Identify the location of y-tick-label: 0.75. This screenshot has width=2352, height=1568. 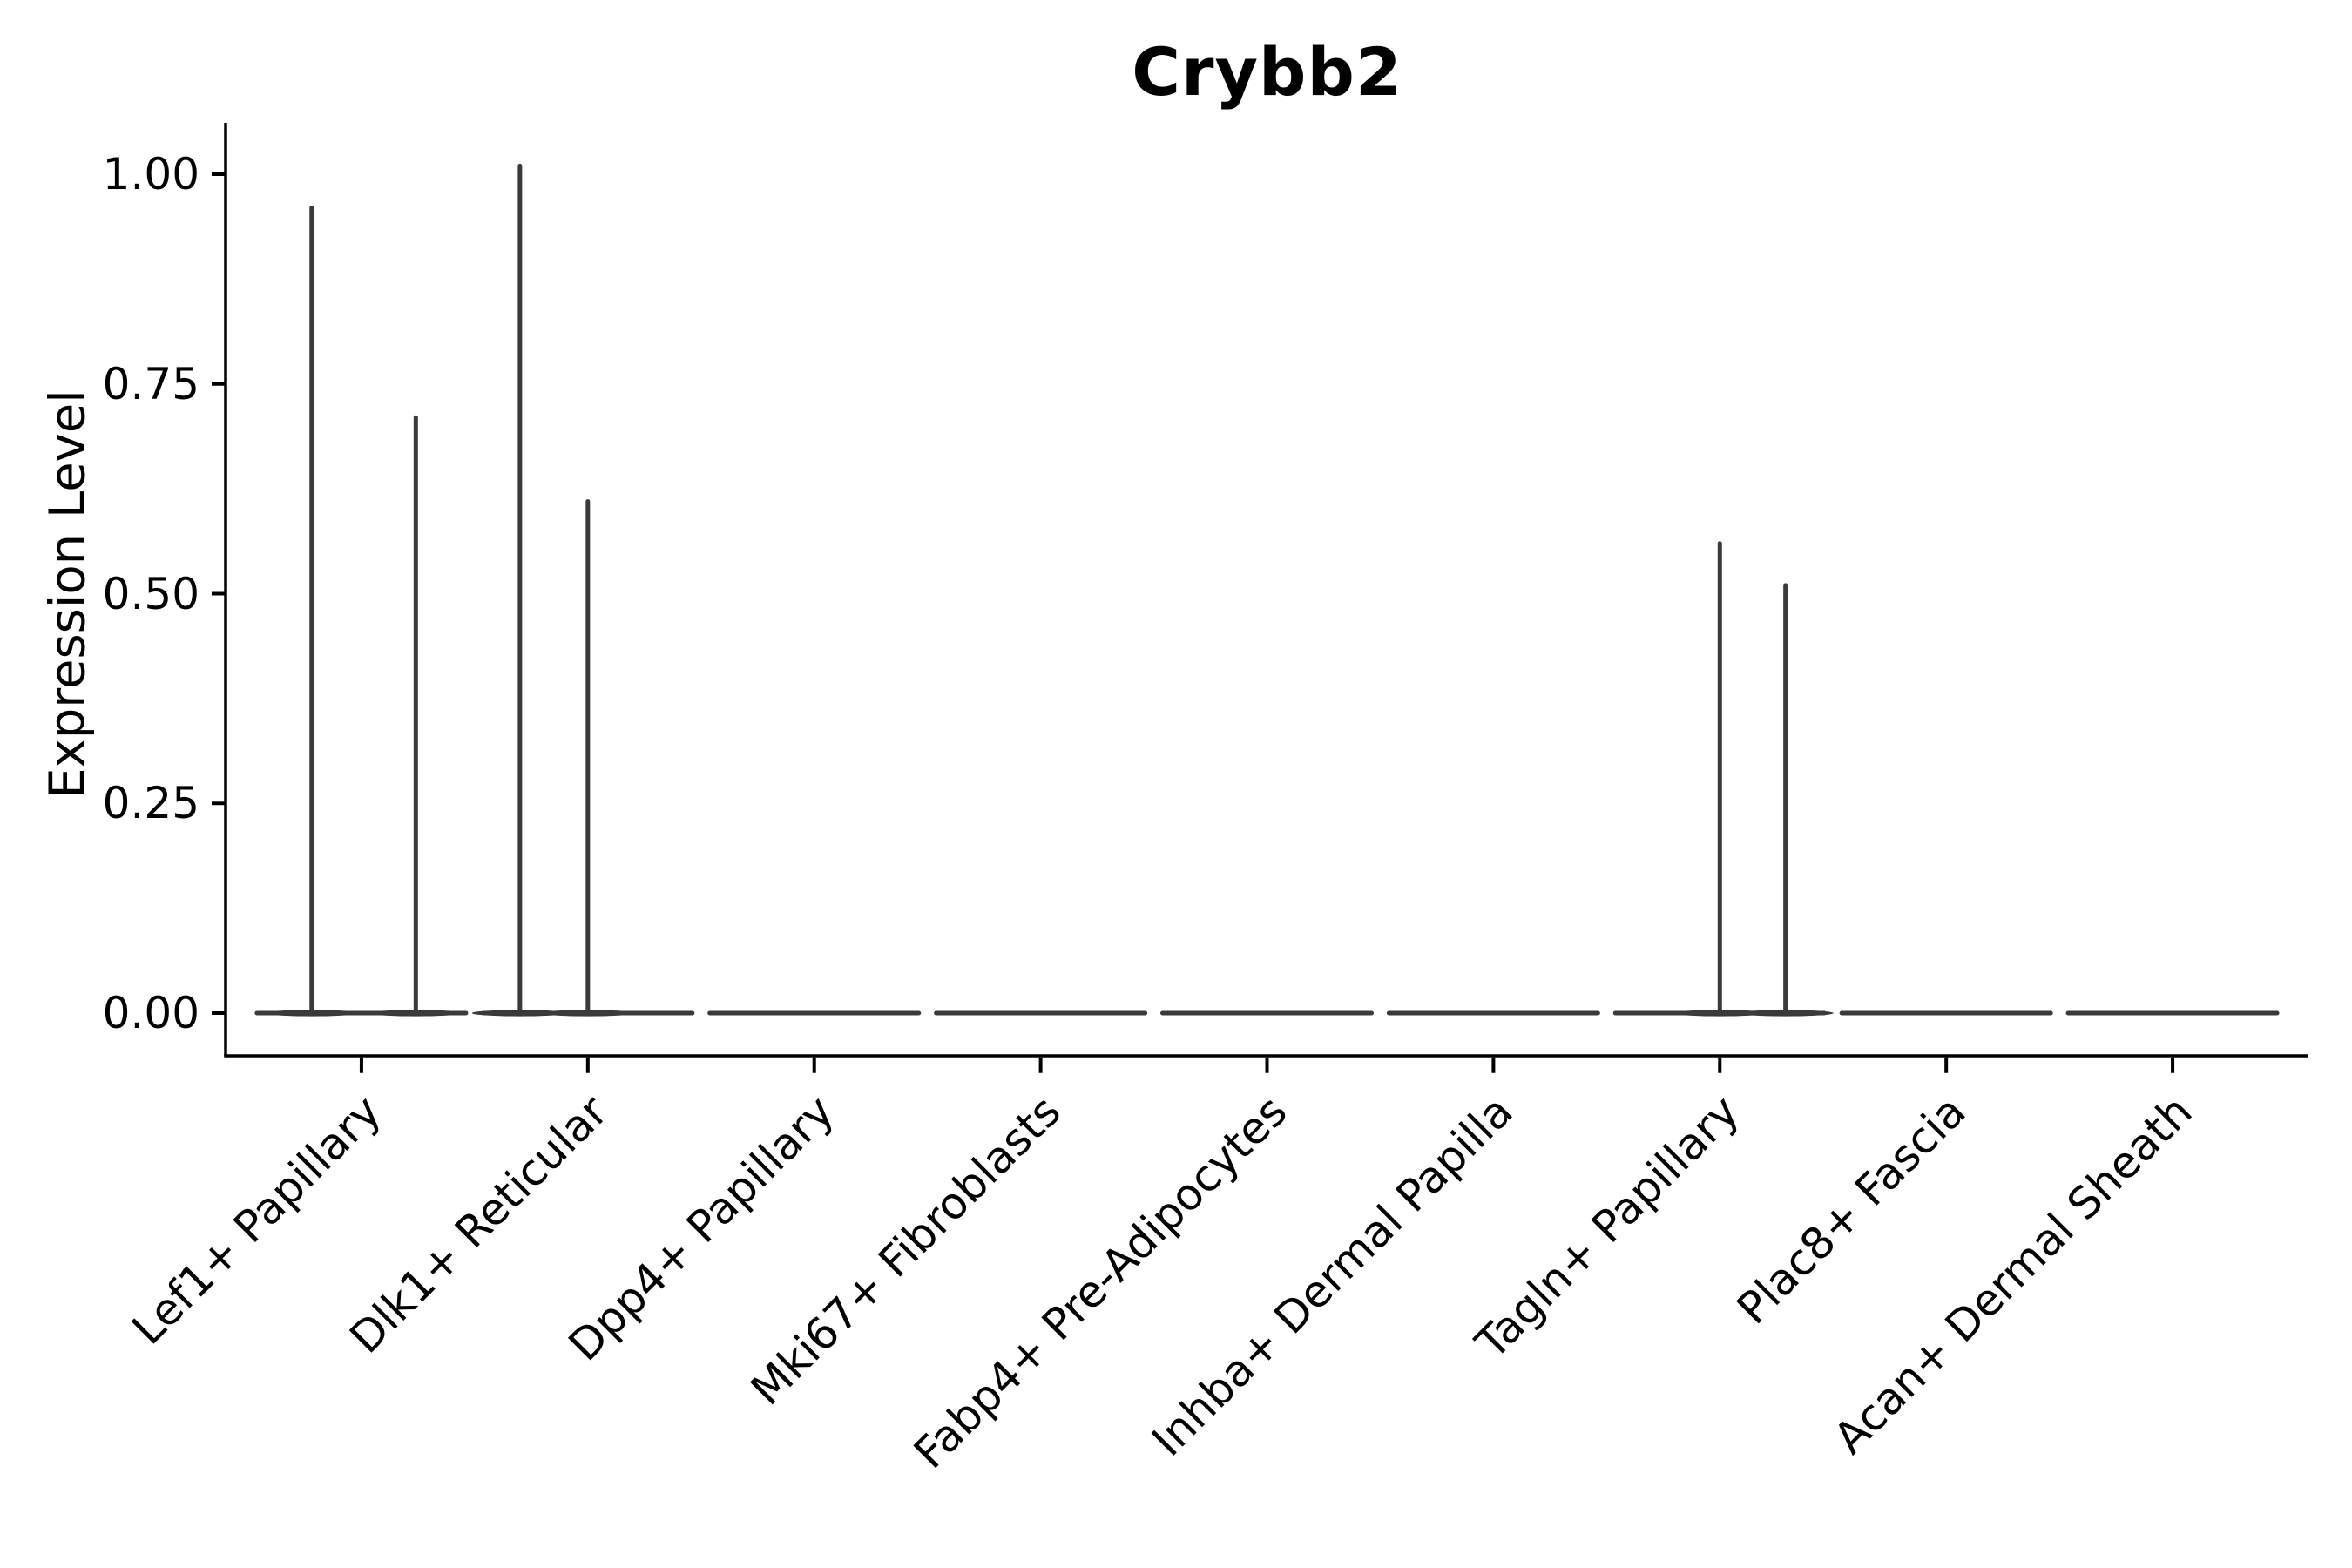
(150, 383).